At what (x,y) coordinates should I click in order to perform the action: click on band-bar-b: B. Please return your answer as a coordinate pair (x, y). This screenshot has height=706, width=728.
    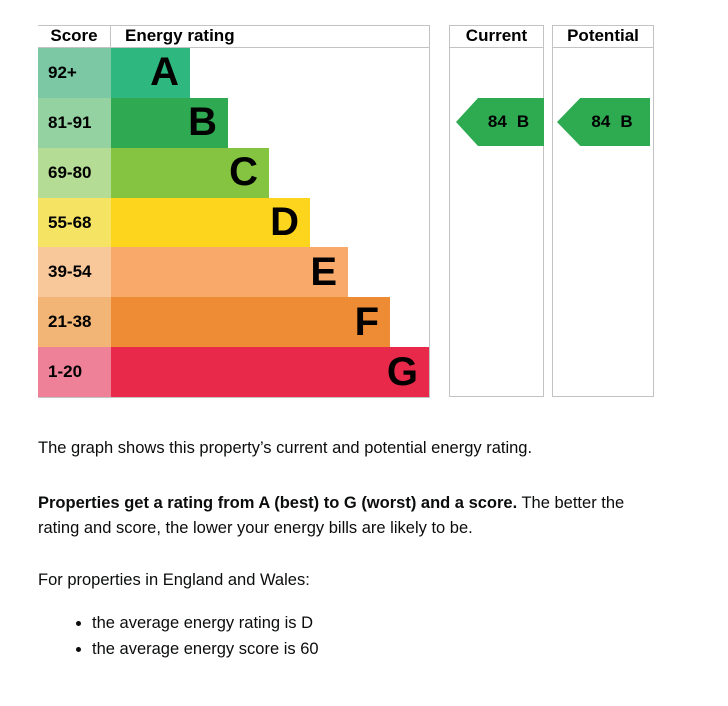
    Looking at the image, I should click on (169, 122).